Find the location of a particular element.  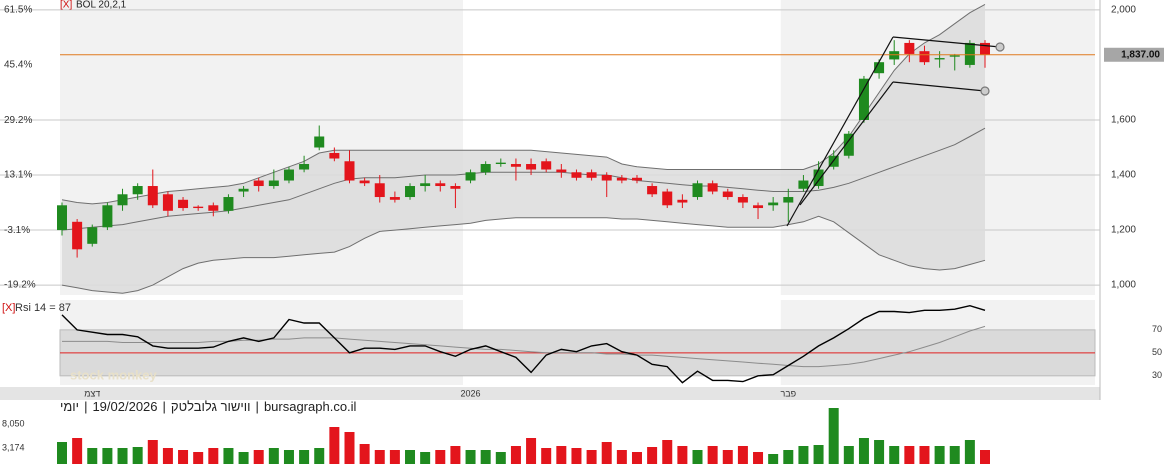

y-tick-label: 1,000 is located at coordinates (1123, 285).